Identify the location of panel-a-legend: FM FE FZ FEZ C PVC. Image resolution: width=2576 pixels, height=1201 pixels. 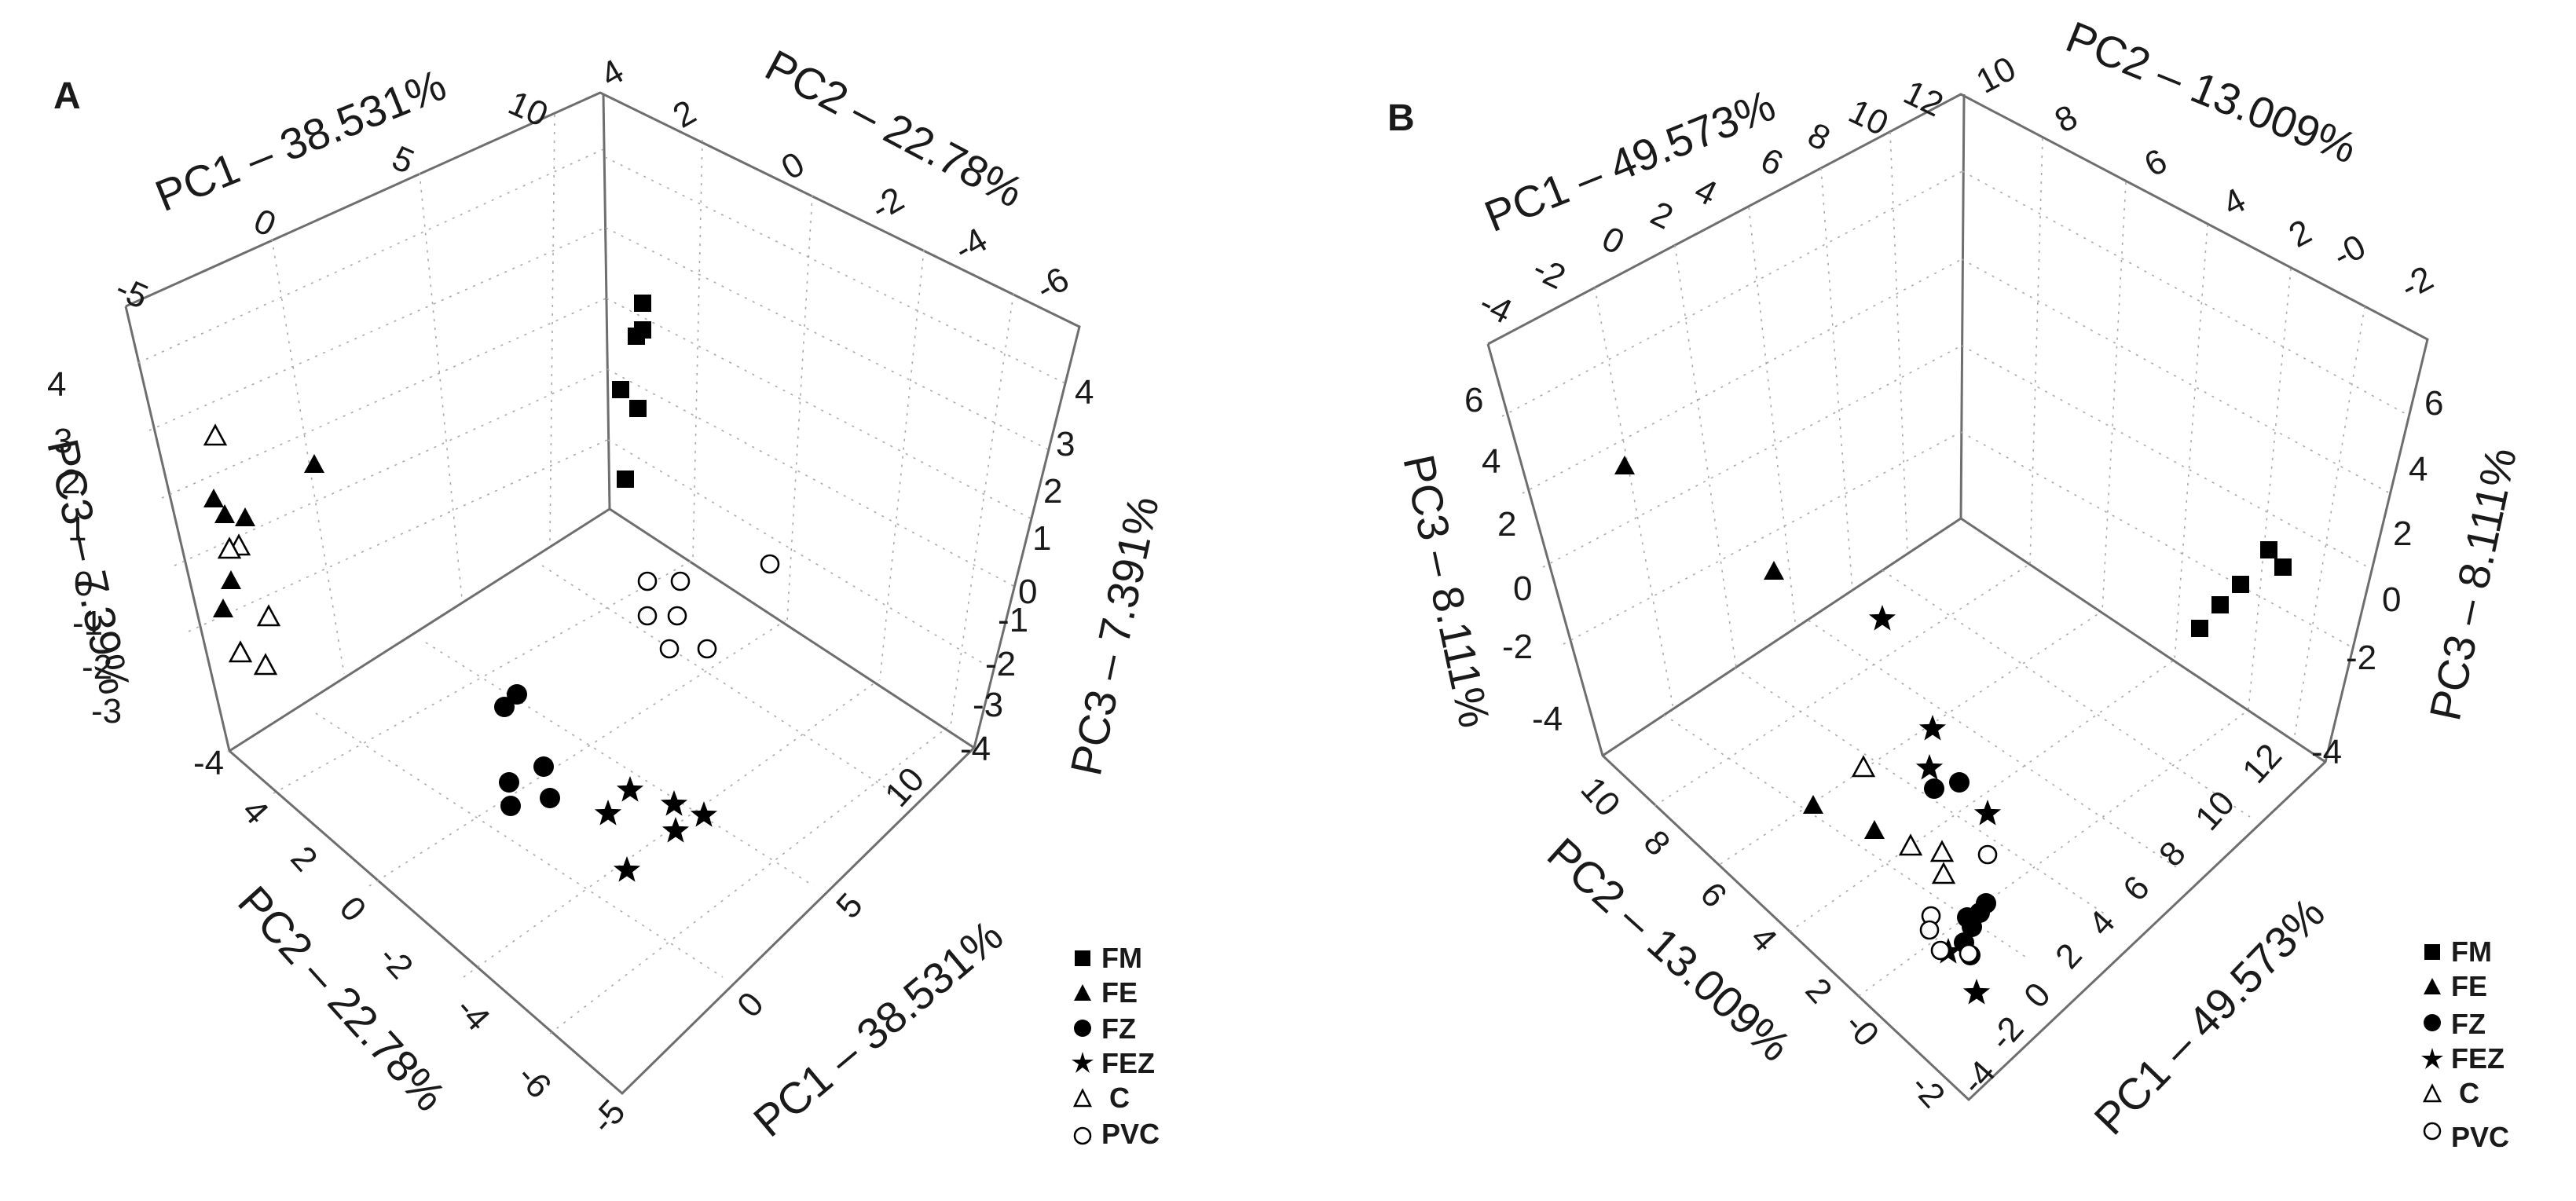
(1116, 1046).